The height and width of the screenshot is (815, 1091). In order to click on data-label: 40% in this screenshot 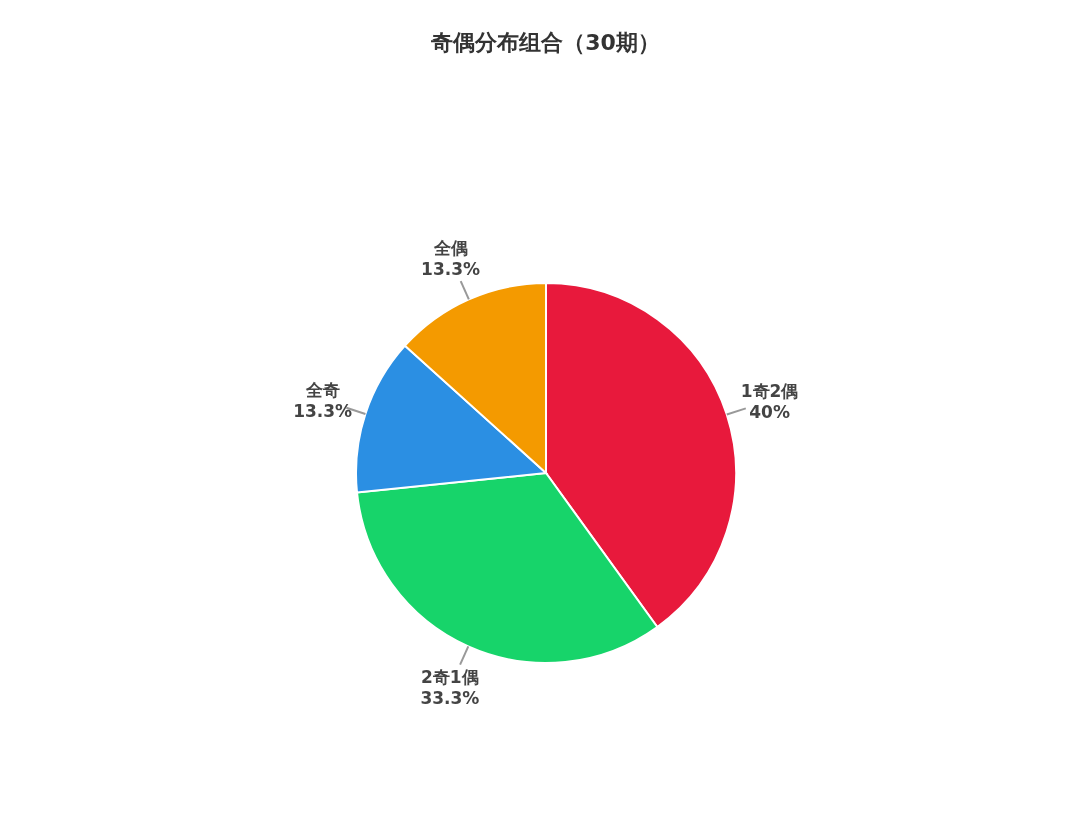, I will do `click(769, 411)`.